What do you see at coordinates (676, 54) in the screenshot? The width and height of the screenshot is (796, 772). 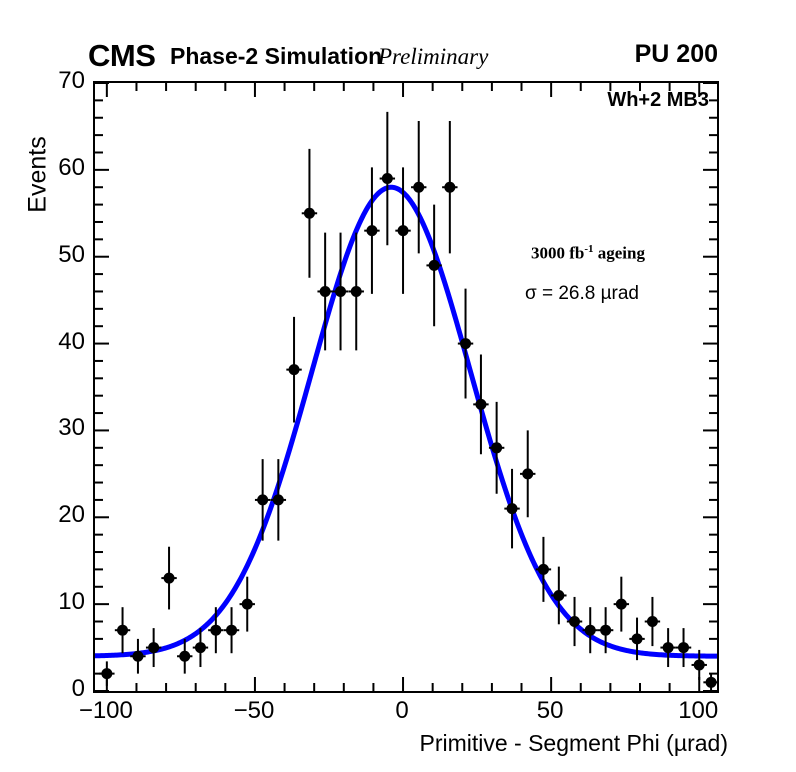 I see `pileup-label: PU 200` at bounding box center [676, 54].